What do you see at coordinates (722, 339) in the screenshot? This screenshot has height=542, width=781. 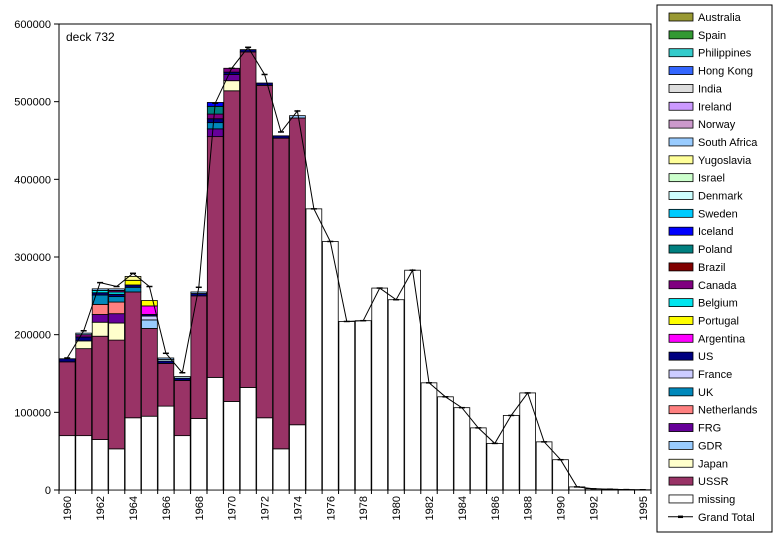 I see `legend-label: Argentina` at bounding box center [722, 339].